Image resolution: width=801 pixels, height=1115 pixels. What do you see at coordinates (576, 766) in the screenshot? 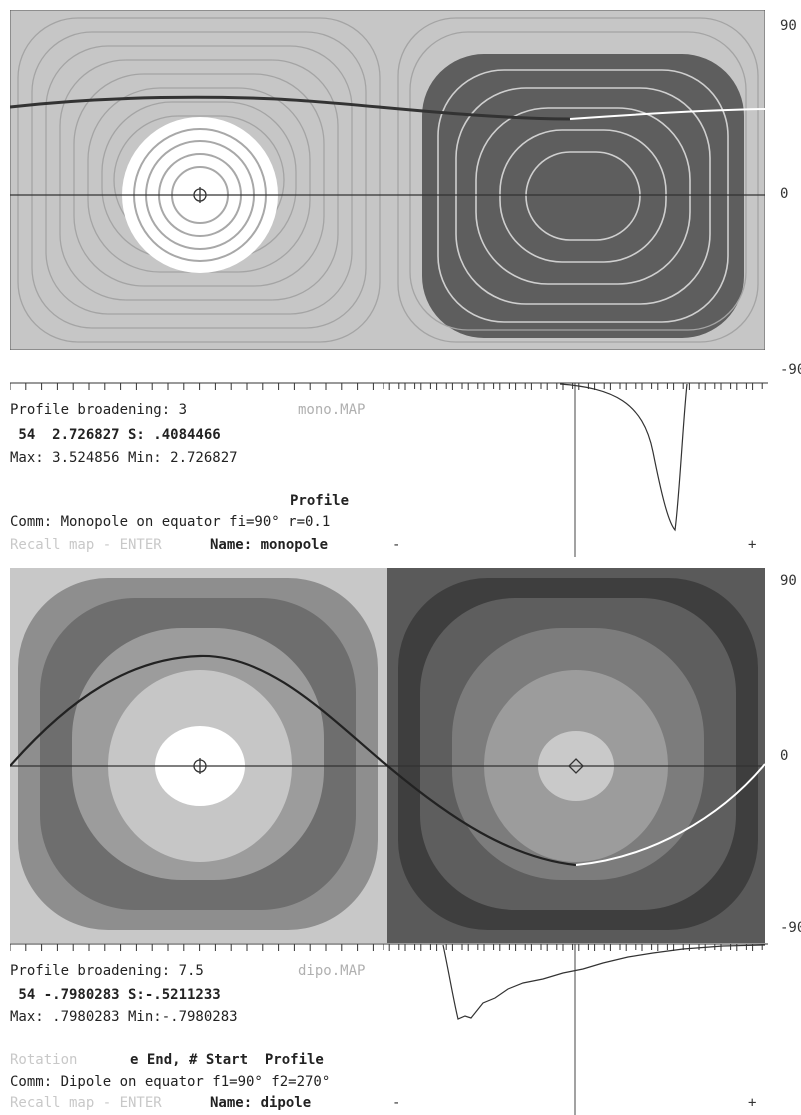
I see `secondary-marker-icon` at bounding box center [576, 766].